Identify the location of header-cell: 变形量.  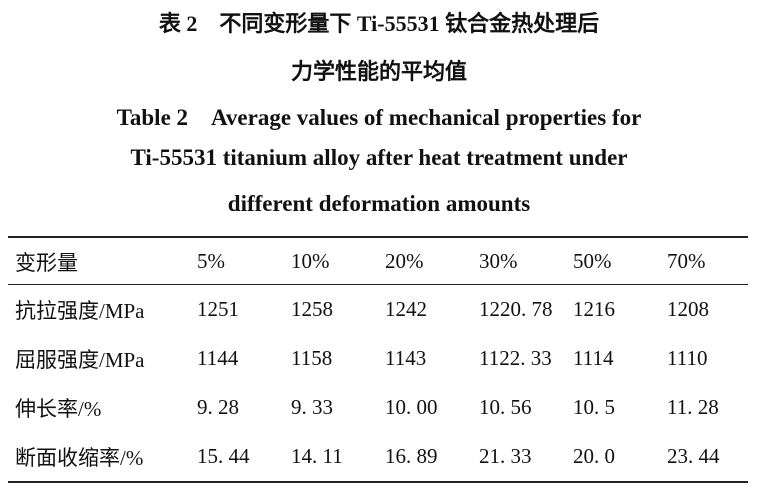
(46, 262).